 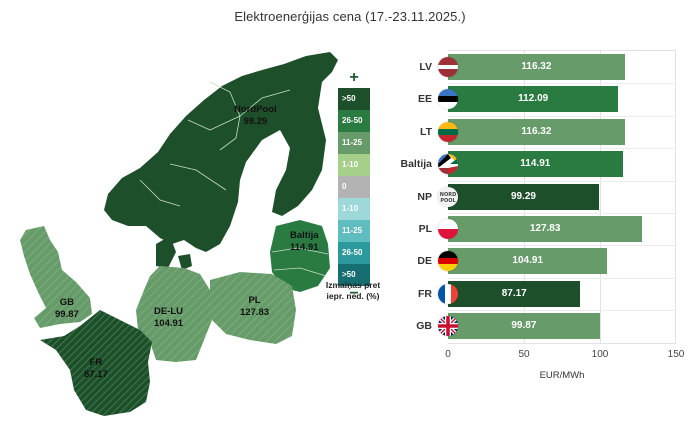 I want to click on region-name: PL, so click(x=254, y=300).